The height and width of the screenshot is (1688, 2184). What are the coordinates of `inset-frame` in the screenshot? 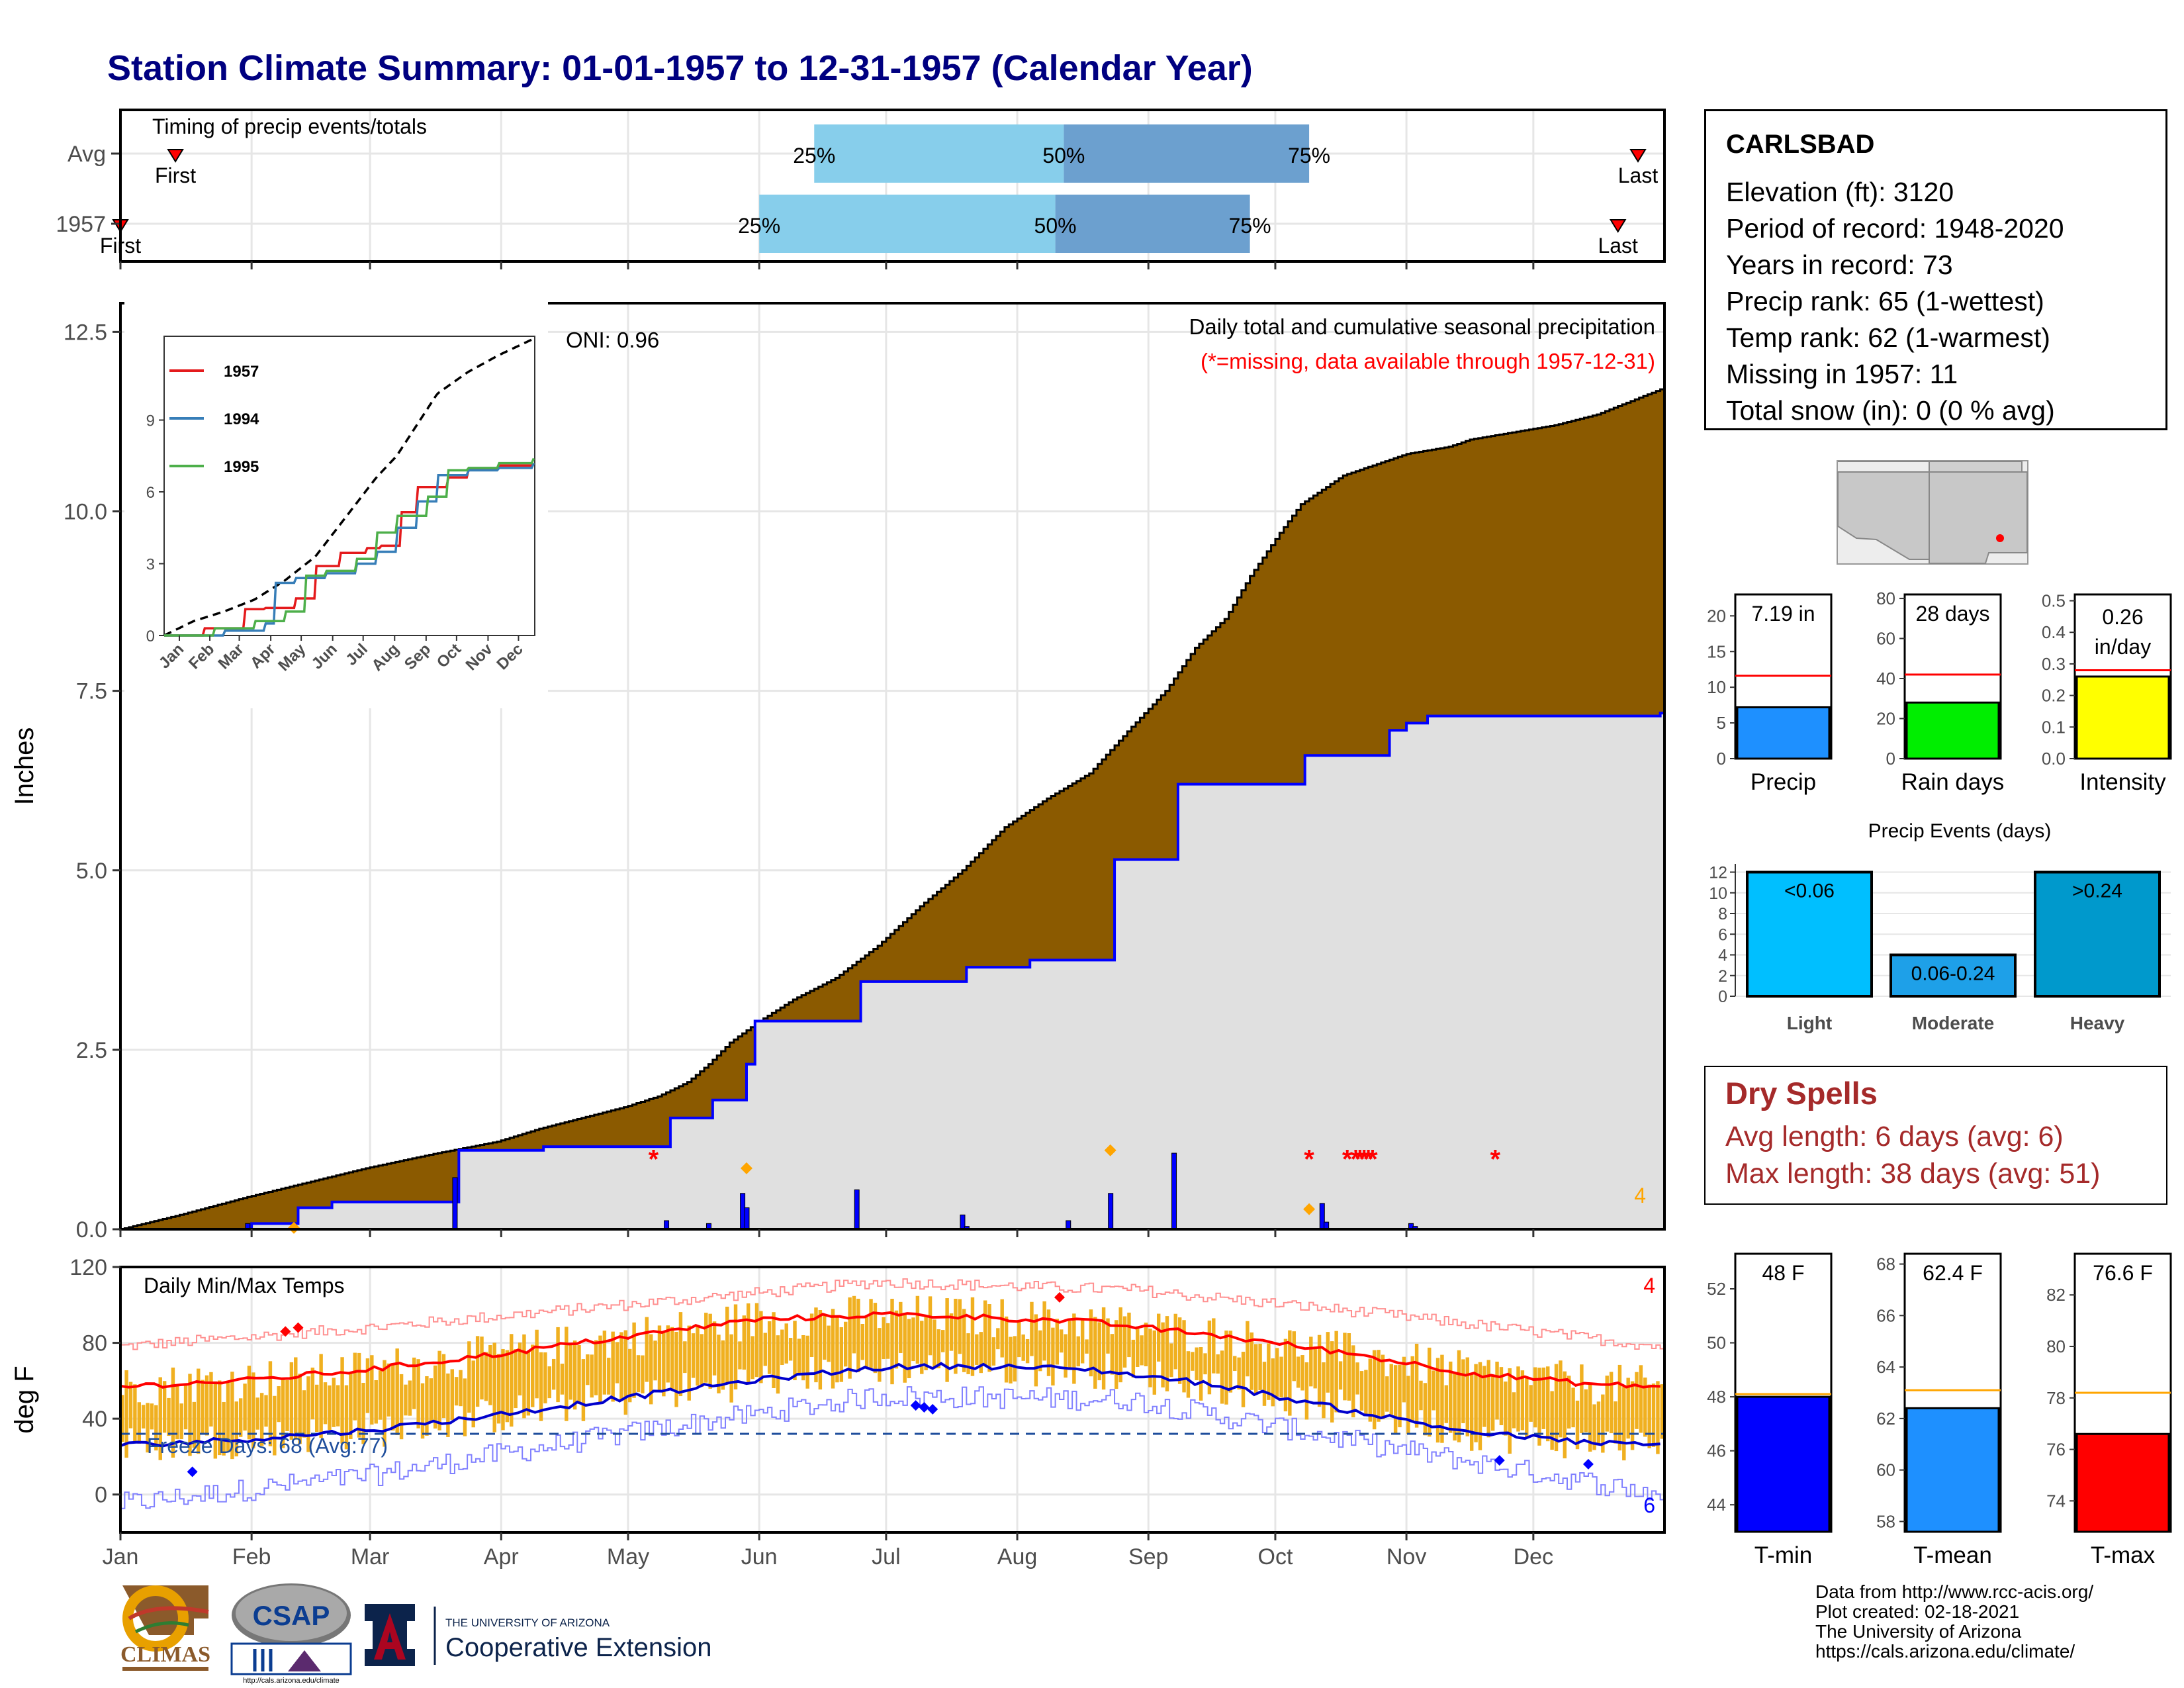 It's located at (349, 486).